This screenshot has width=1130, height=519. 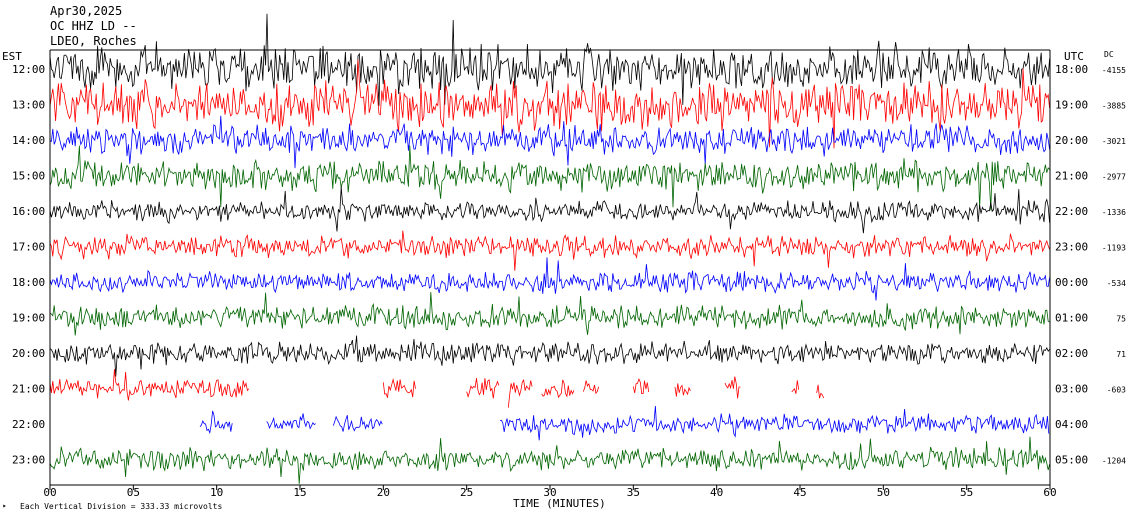 I want to click on dc-offset-label: 71, so click(x=1121, y=354).